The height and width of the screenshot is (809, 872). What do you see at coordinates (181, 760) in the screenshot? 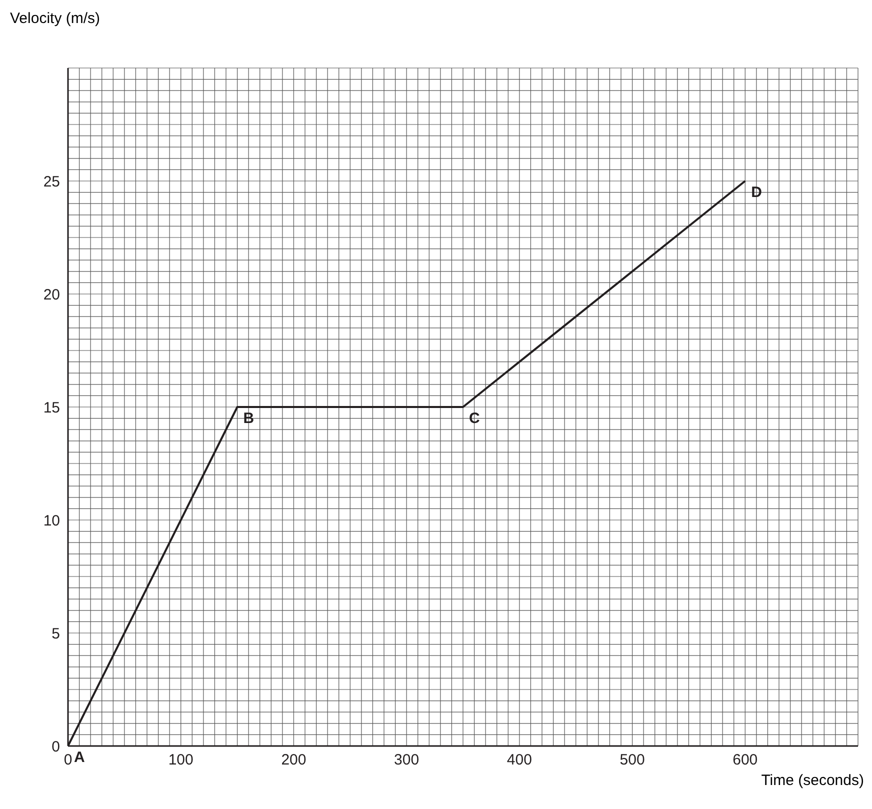
I see `x-tick-label: 100` at bounding box center [181, 760].